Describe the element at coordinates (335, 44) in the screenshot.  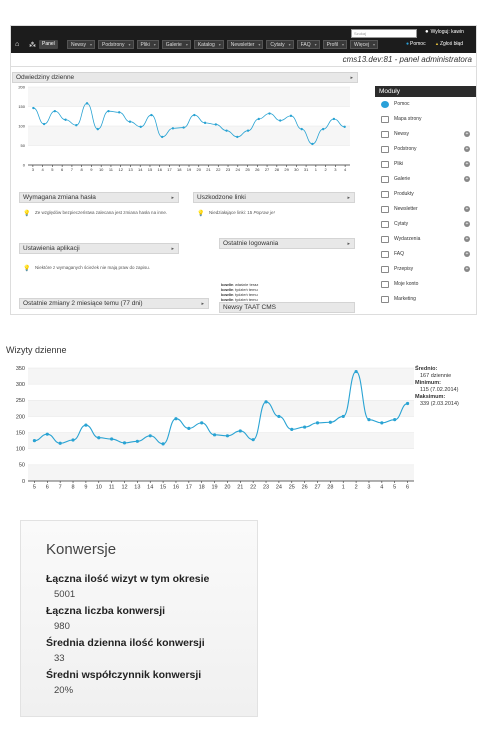
I see `nav-menu-8: Profil` at that location.